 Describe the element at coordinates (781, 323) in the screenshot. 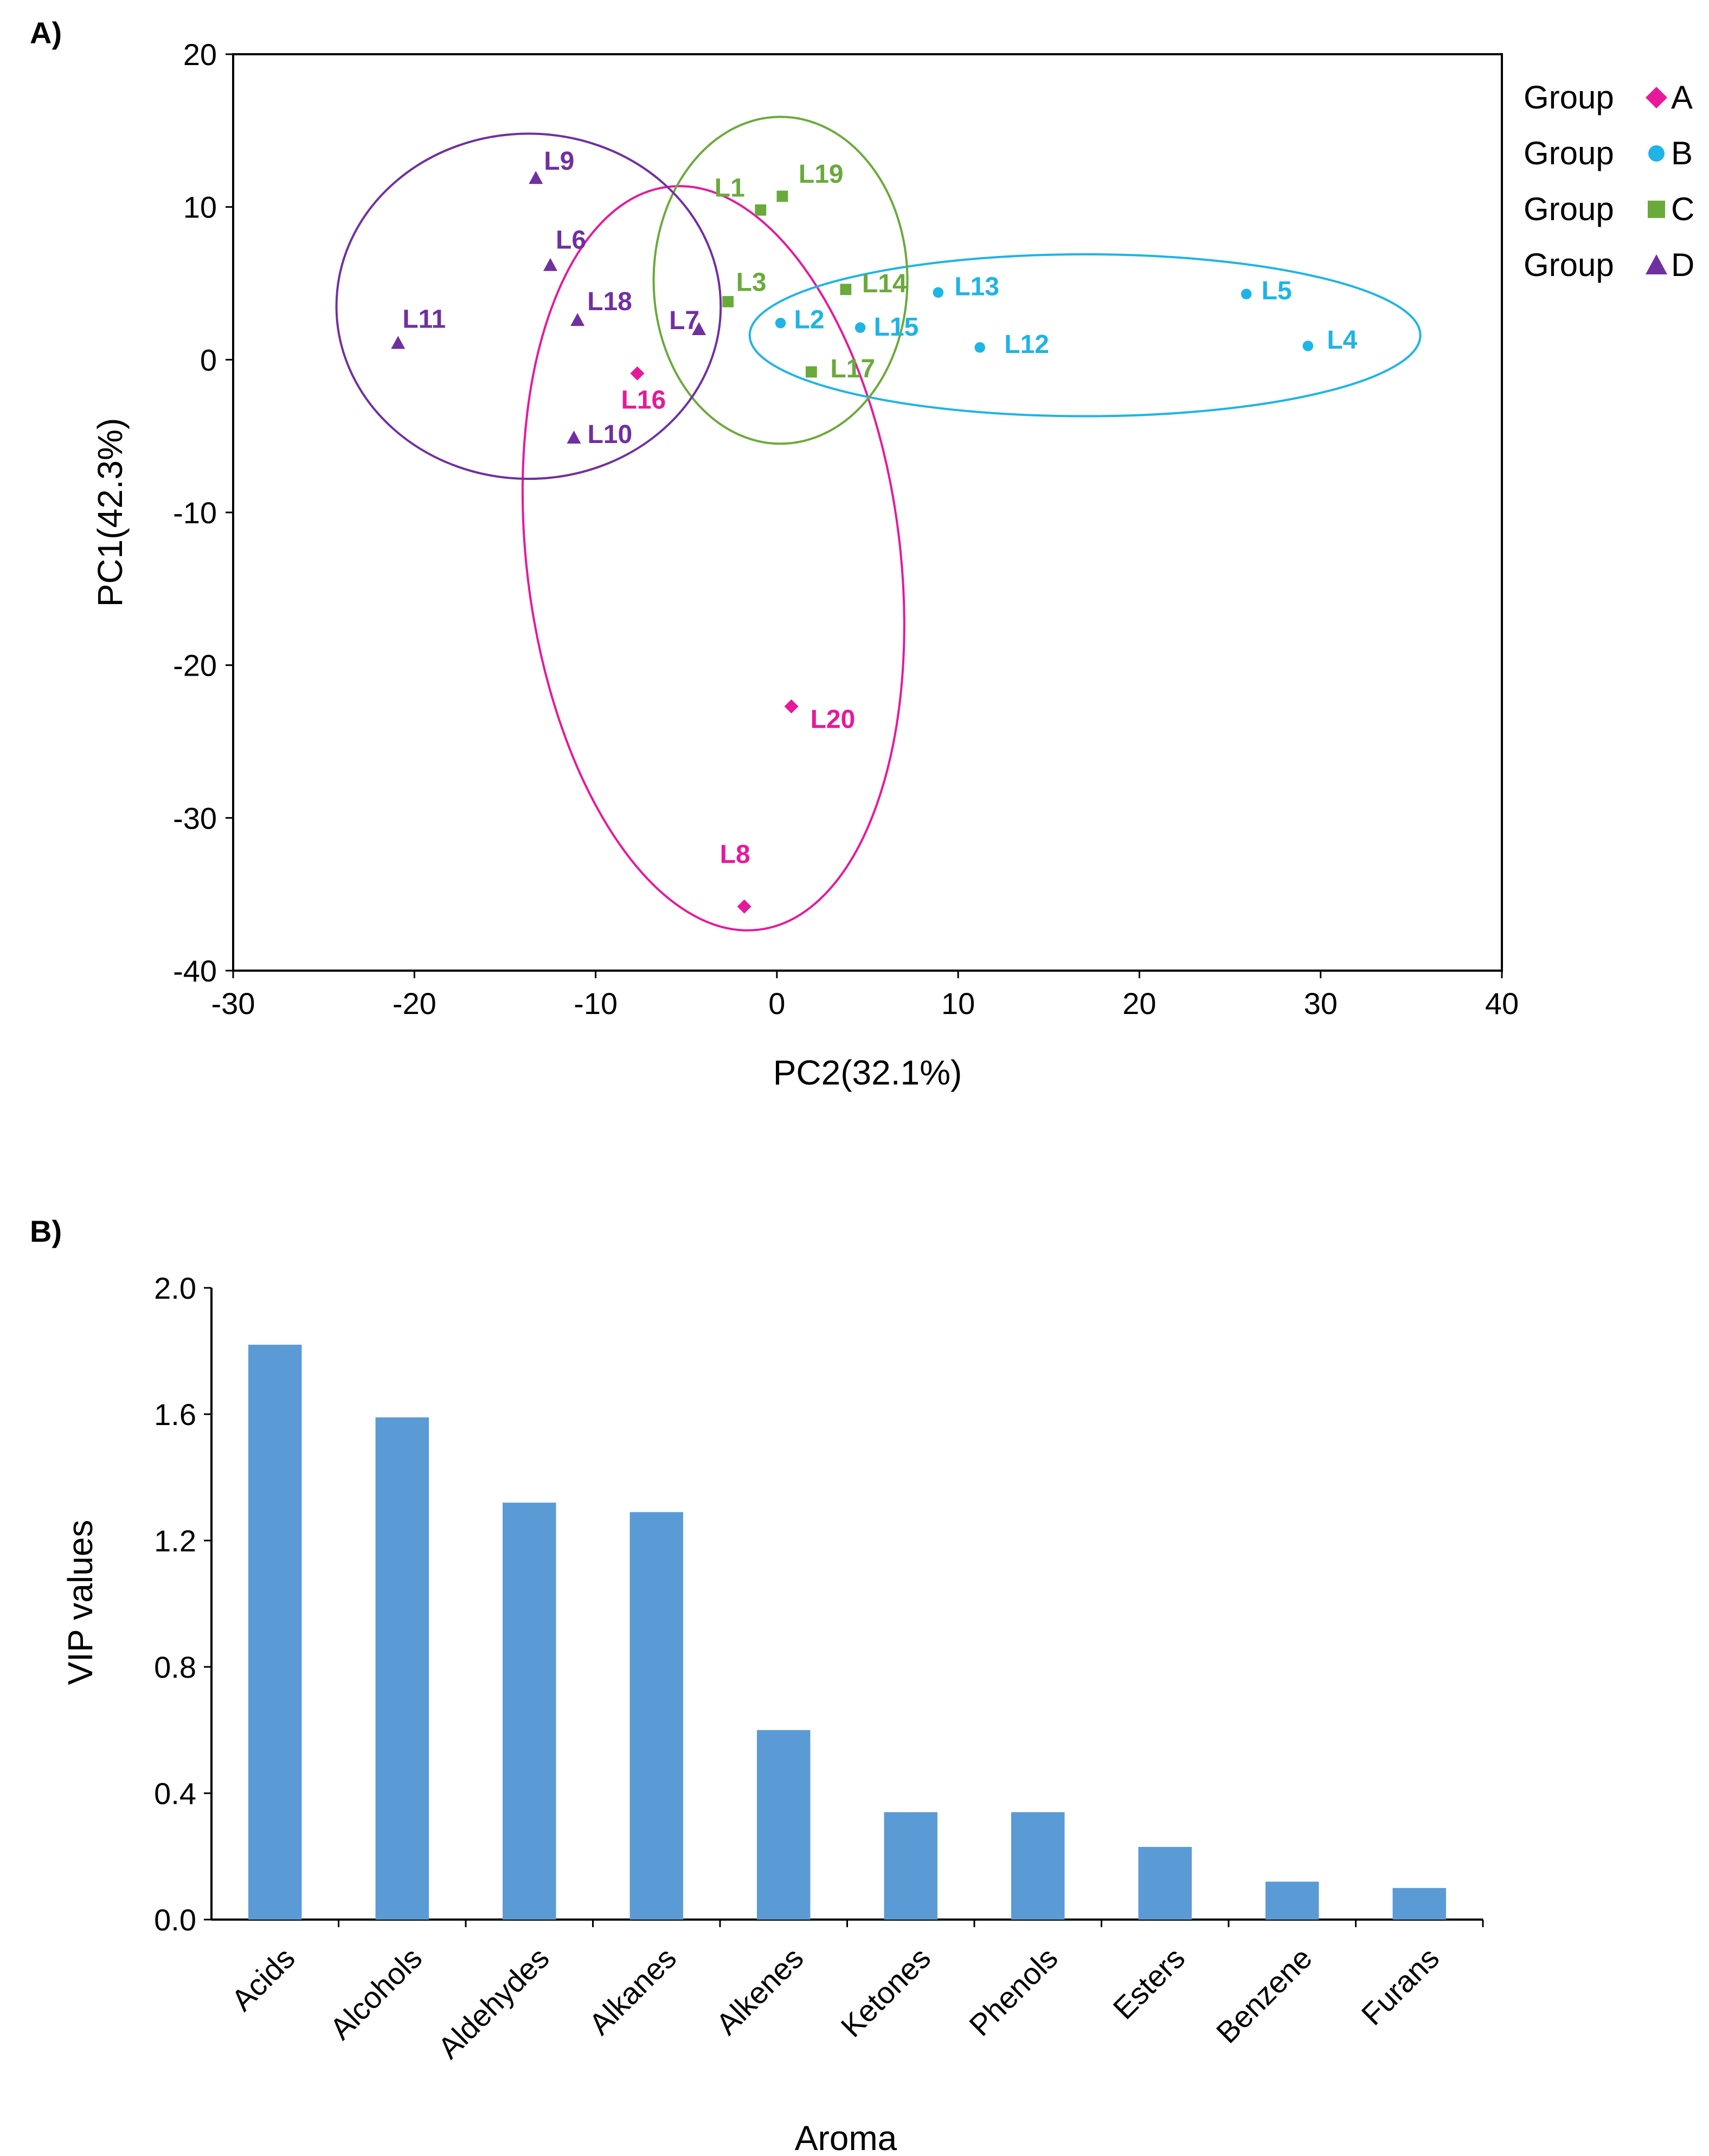

I see `point-l2` at that location.